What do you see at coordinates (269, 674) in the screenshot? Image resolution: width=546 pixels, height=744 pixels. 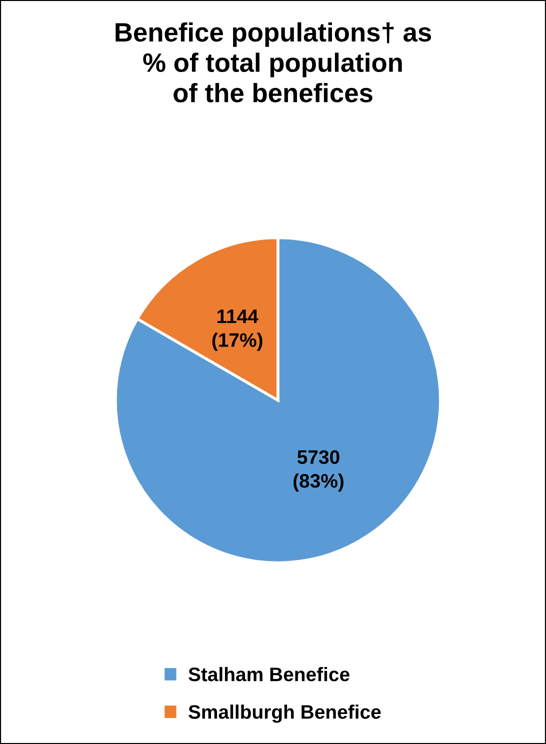 I see `legend-label: Stalham Benefice` at bounding box center [269, 674].